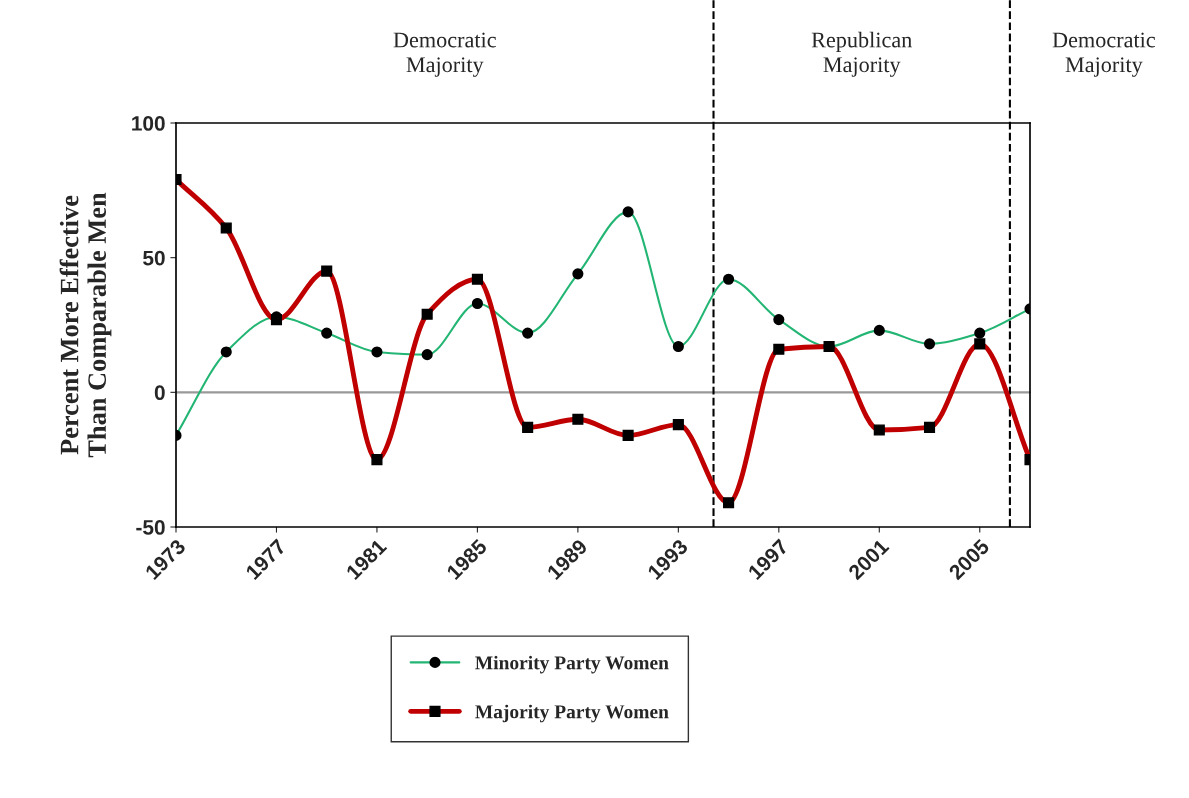 The width and height of the screenshot is (1189, 798). Describe the element at coordinates (154, 258) in the screenshot. I see `y-tick-label: 50` at that location.